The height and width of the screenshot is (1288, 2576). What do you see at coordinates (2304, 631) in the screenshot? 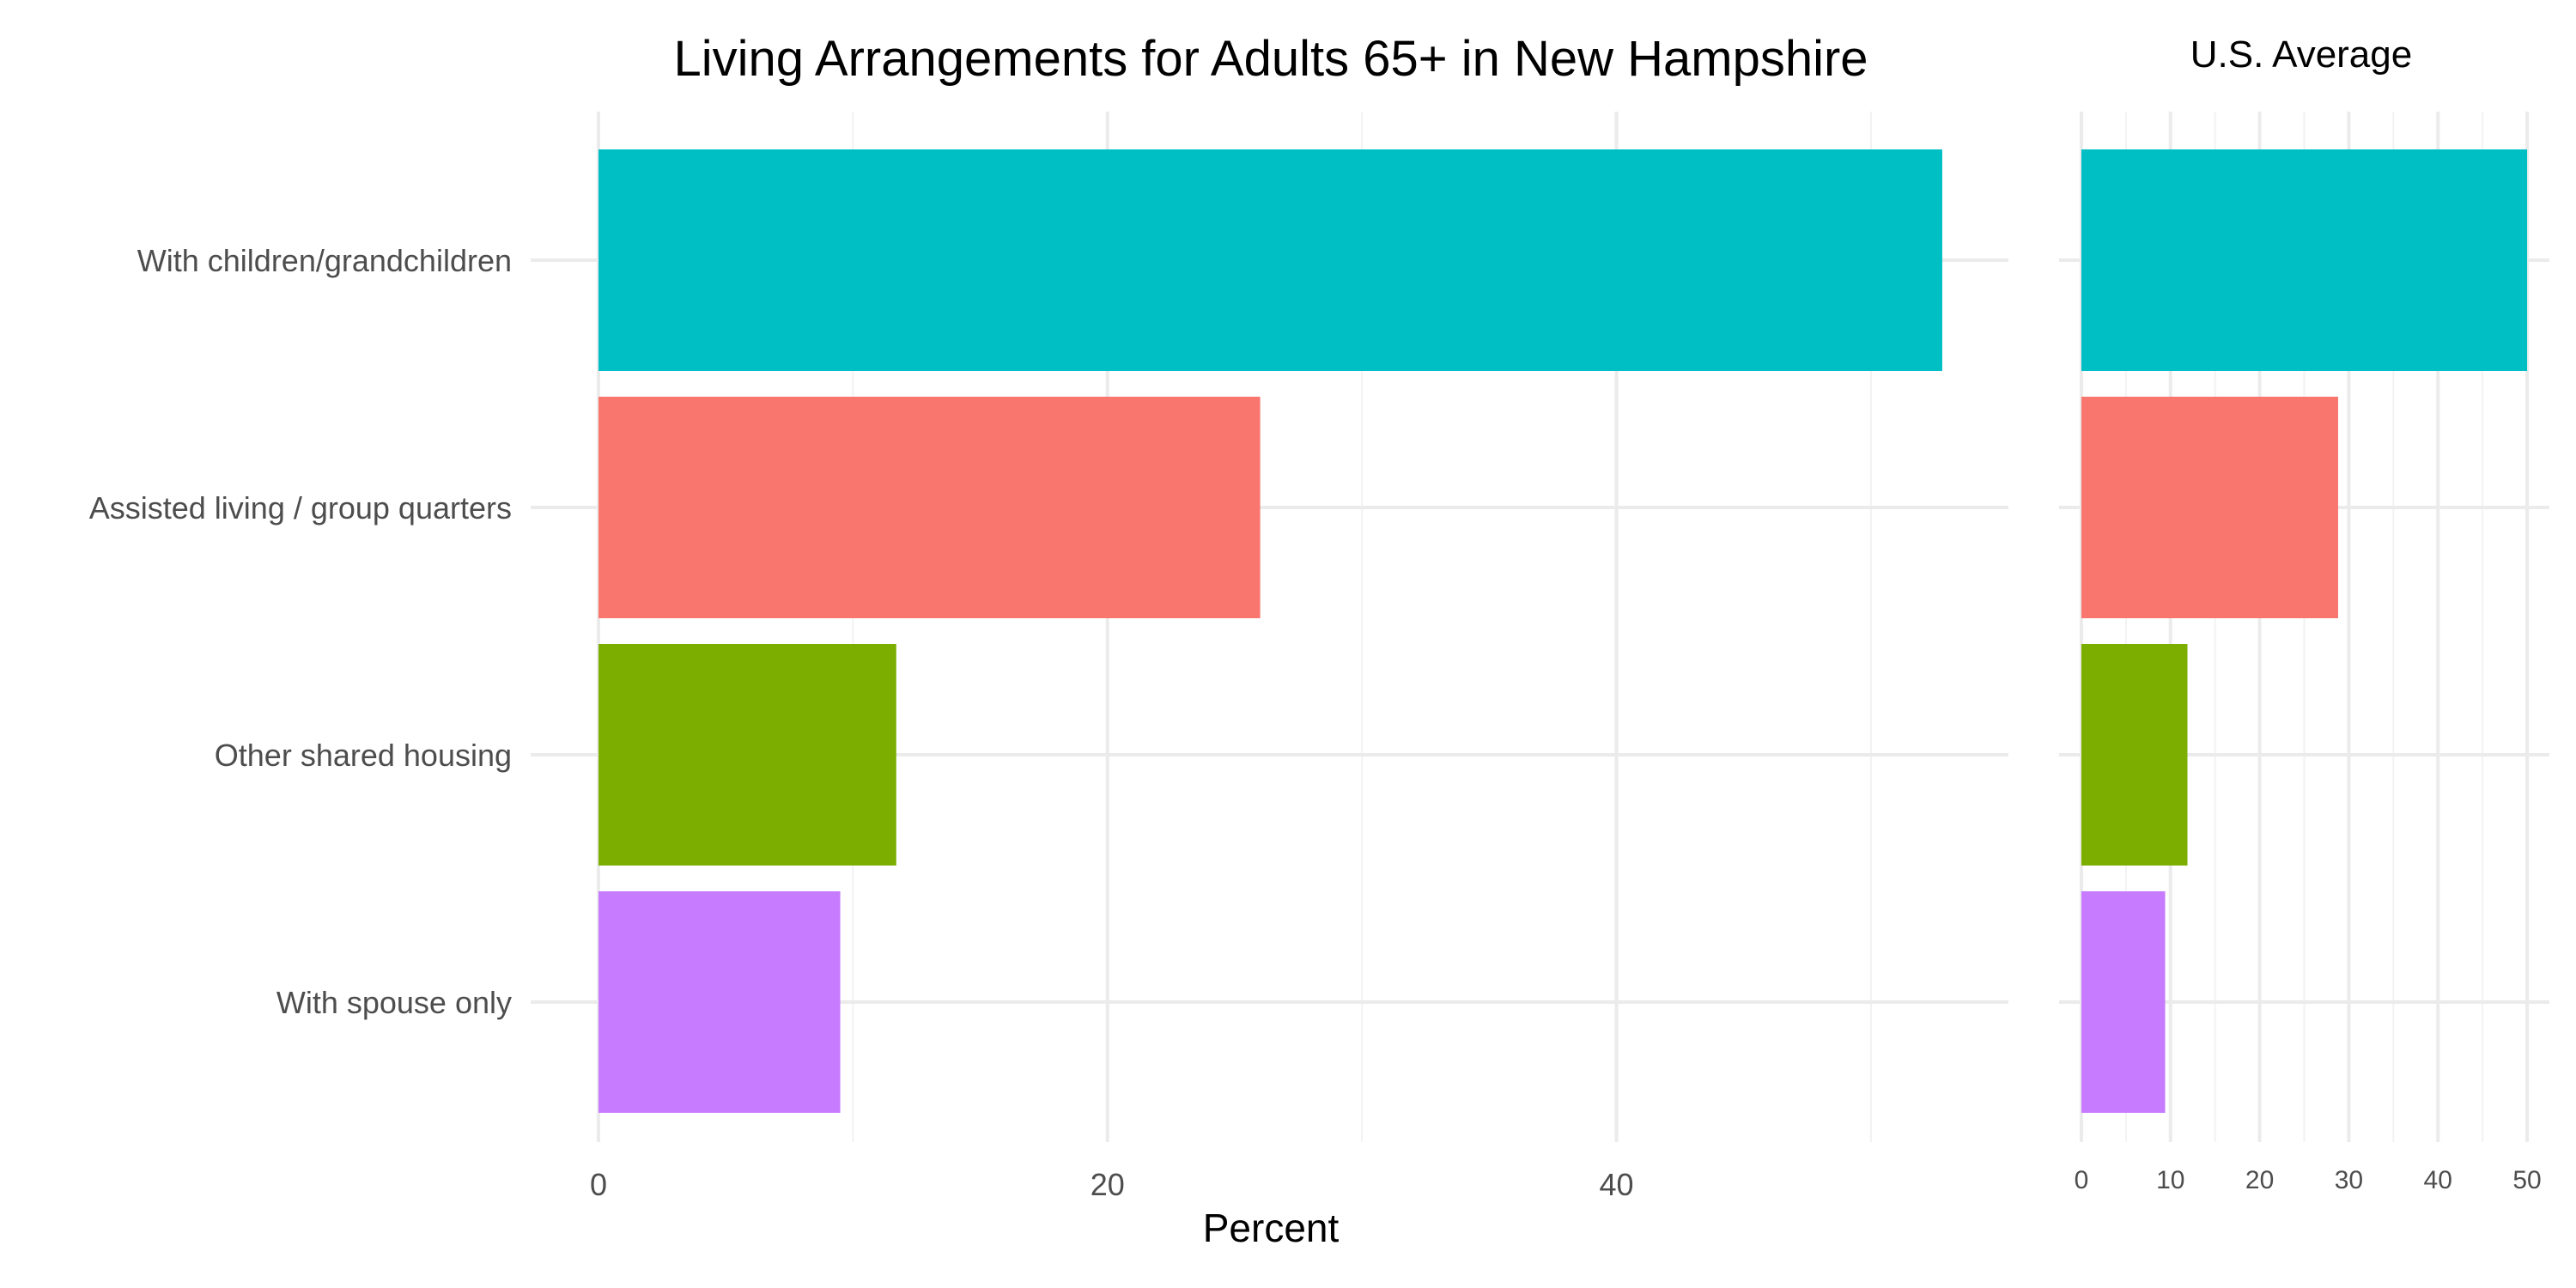
I see `us-bars` at bounding box center [2304, 631].